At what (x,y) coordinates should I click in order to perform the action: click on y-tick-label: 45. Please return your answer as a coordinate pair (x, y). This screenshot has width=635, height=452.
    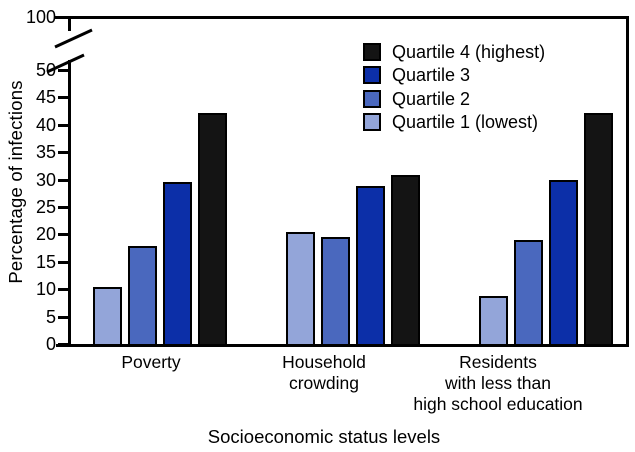
    Looking at the image, I should click on (45, 97).